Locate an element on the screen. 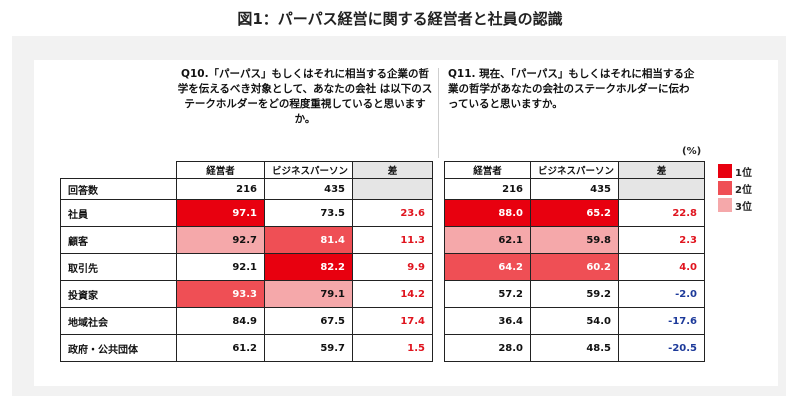 This screenshot has height=404, width=800. table-row-count: 回答数 216 435 216 435 is located at coordinates (382, 189).